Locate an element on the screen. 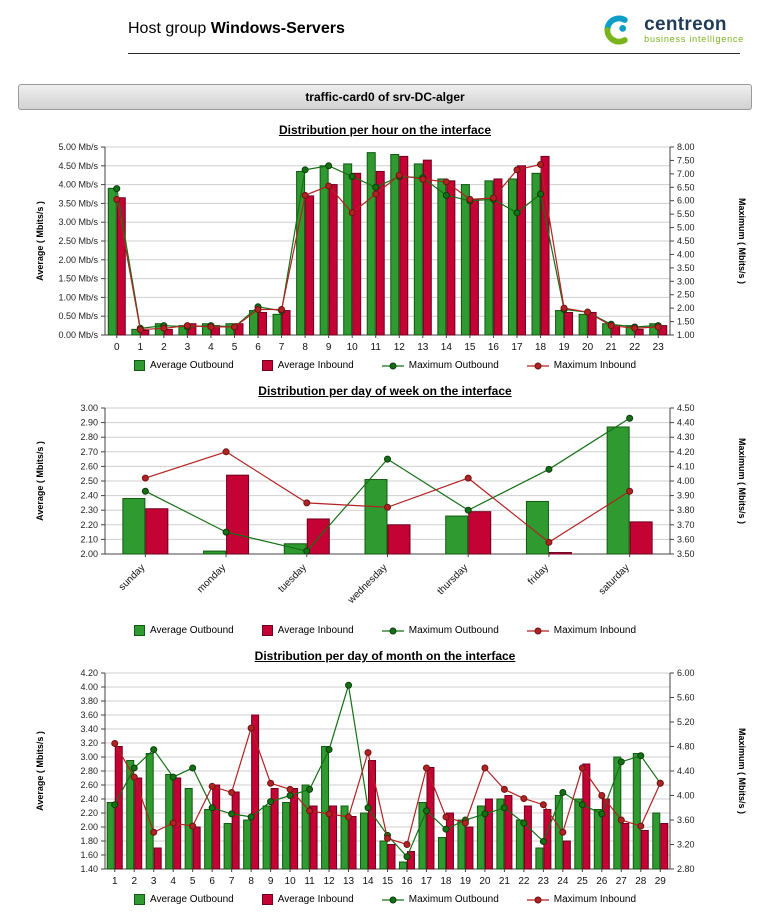  svg-text: 7 is located at coordinates (282, 347).